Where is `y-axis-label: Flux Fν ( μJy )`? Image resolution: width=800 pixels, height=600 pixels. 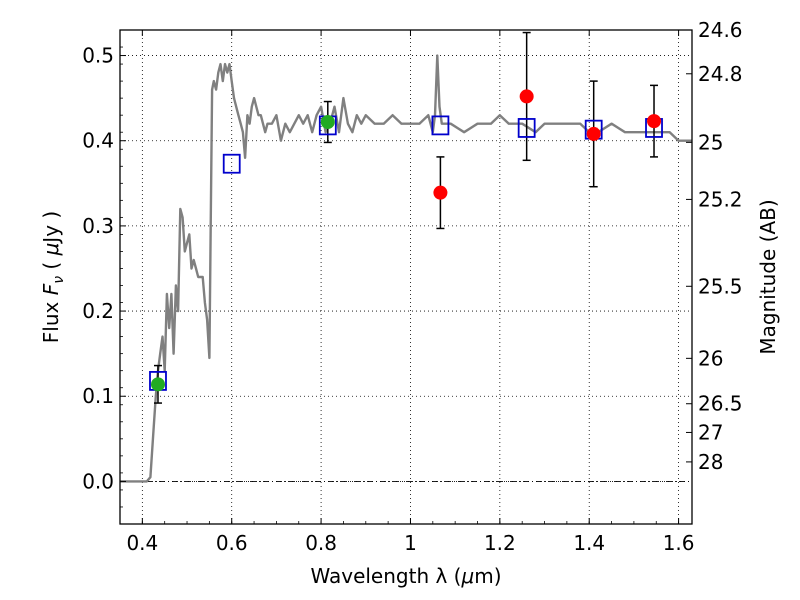 y-axis-label: Flux Fν ( μJy ) is located at coordinates (53, 277).